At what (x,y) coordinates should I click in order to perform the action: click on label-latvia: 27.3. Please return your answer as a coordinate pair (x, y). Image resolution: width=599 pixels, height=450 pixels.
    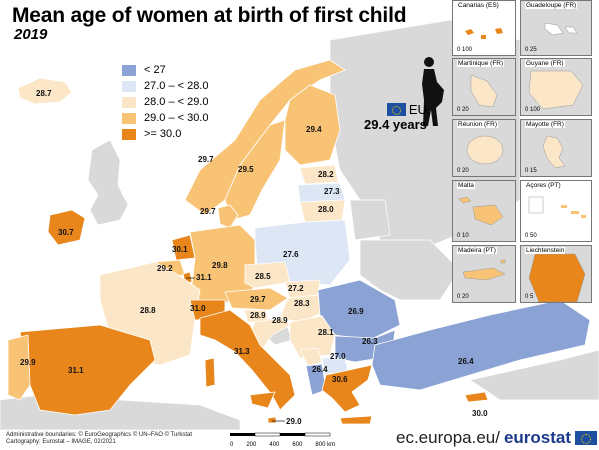
    Looking at the image, I should click on (332, 191).